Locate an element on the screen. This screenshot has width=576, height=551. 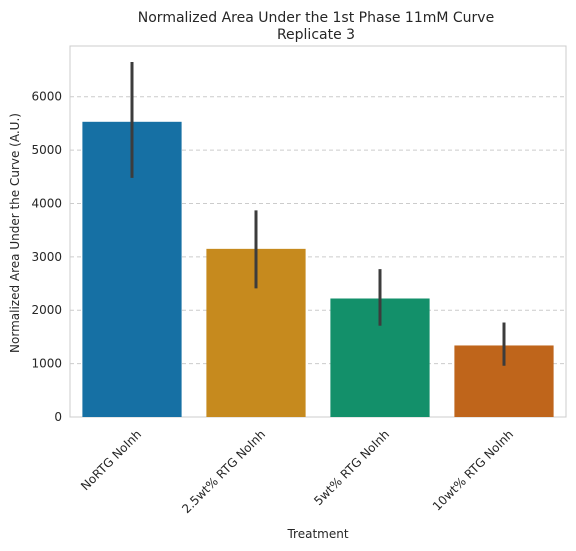
x-tick-label: 10wt% RTG NoInh is located at coordinates (473, 470).